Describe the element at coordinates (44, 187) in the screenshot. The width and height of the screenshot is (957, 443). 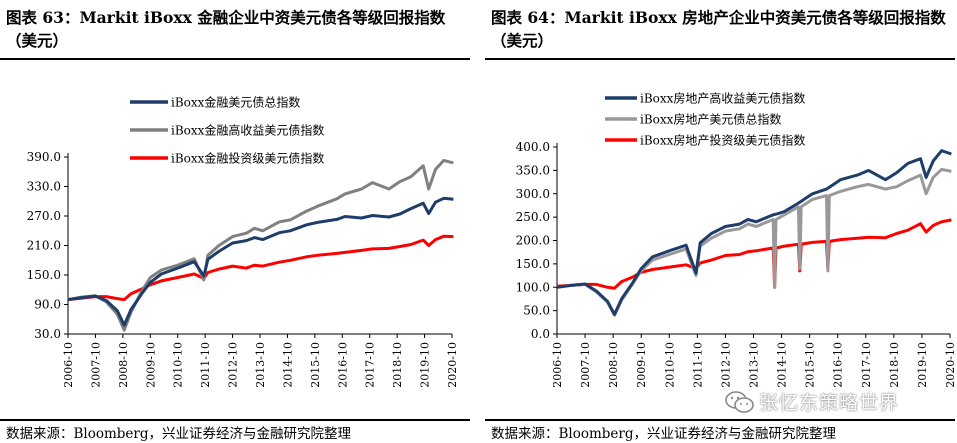
I see `y-tick-label: 330.0` at that location.